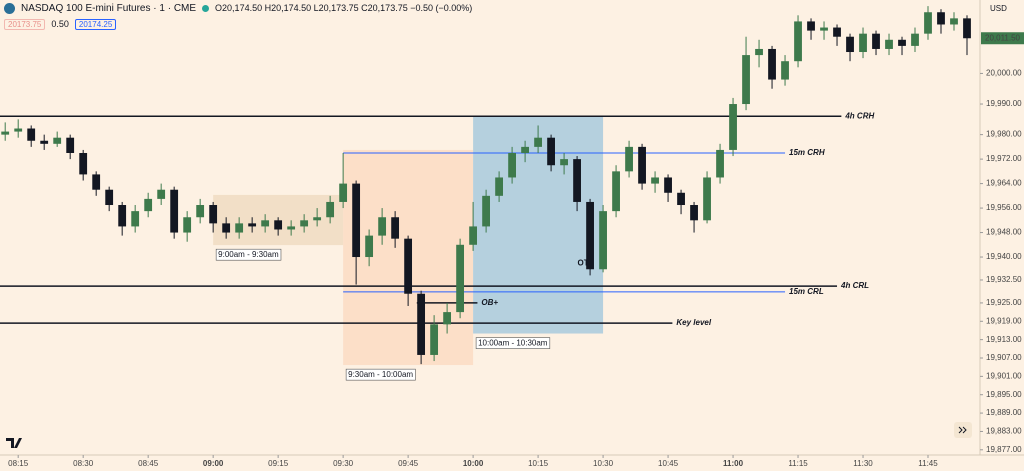 The height and width of the screenshot is (471, 1024). What do you see at coordinates (806, 291) in the screenshot?
I see `level-label: 15m CRL` at bounding box center [806, 291].